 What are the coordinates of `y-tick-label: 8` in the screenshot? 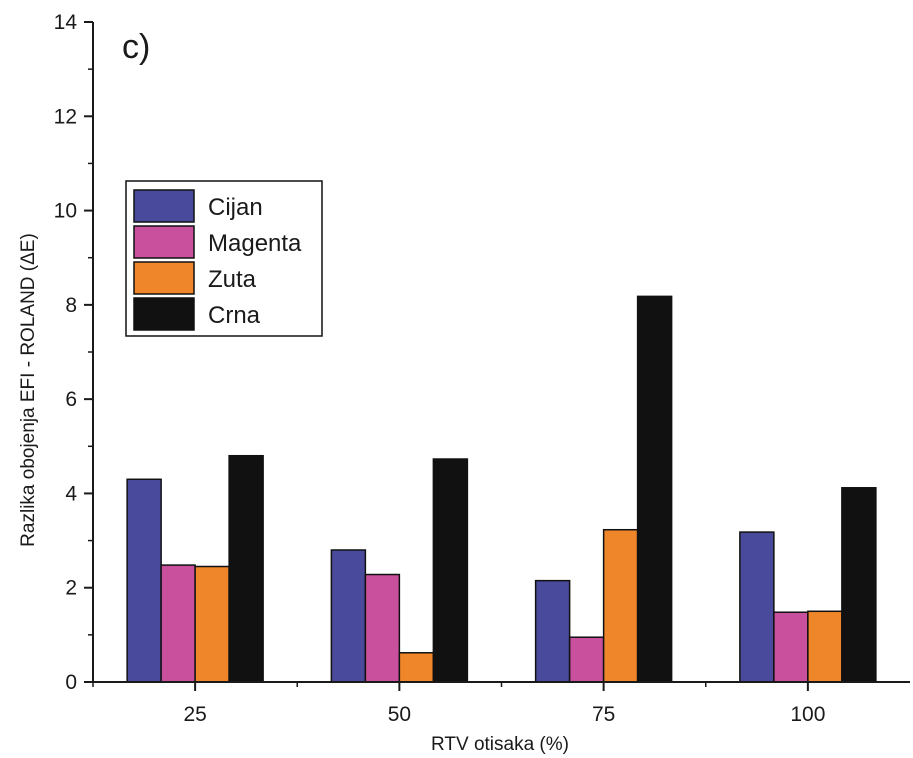 It's located at (71, 305).